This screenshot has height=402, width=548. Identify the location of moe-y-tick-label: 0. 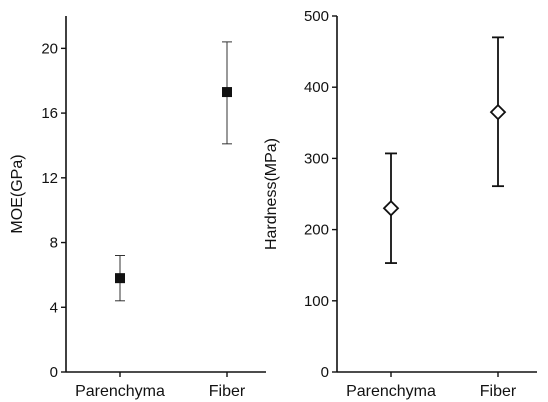
(54, 372).